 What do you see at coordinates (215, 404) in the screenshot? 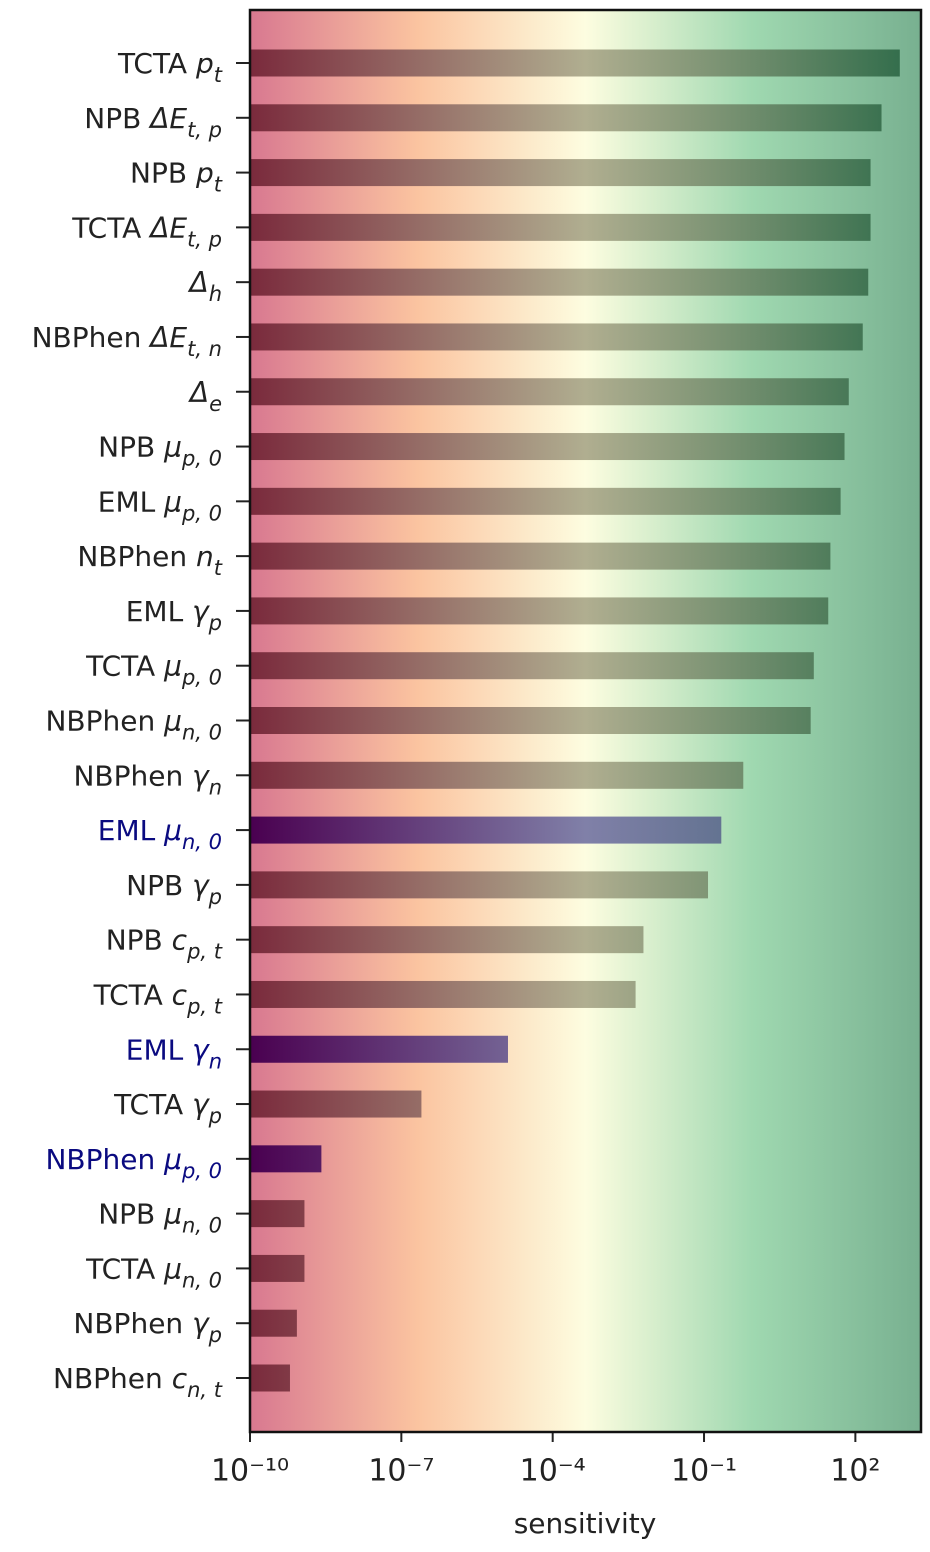
I see `label-subscript: e` at bounding box center [215, 404].